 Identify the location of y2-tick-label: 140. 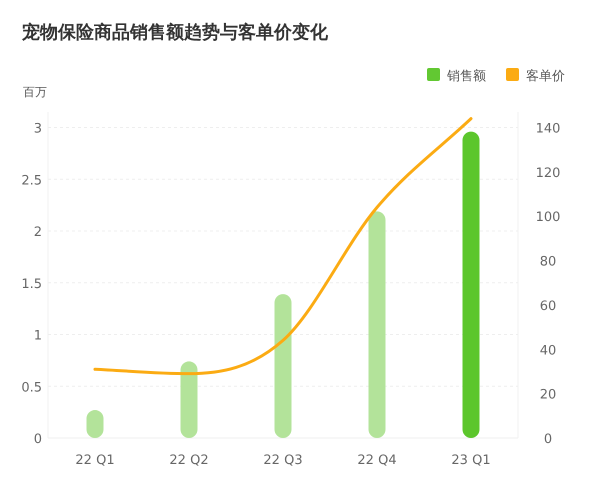
(548, 129).